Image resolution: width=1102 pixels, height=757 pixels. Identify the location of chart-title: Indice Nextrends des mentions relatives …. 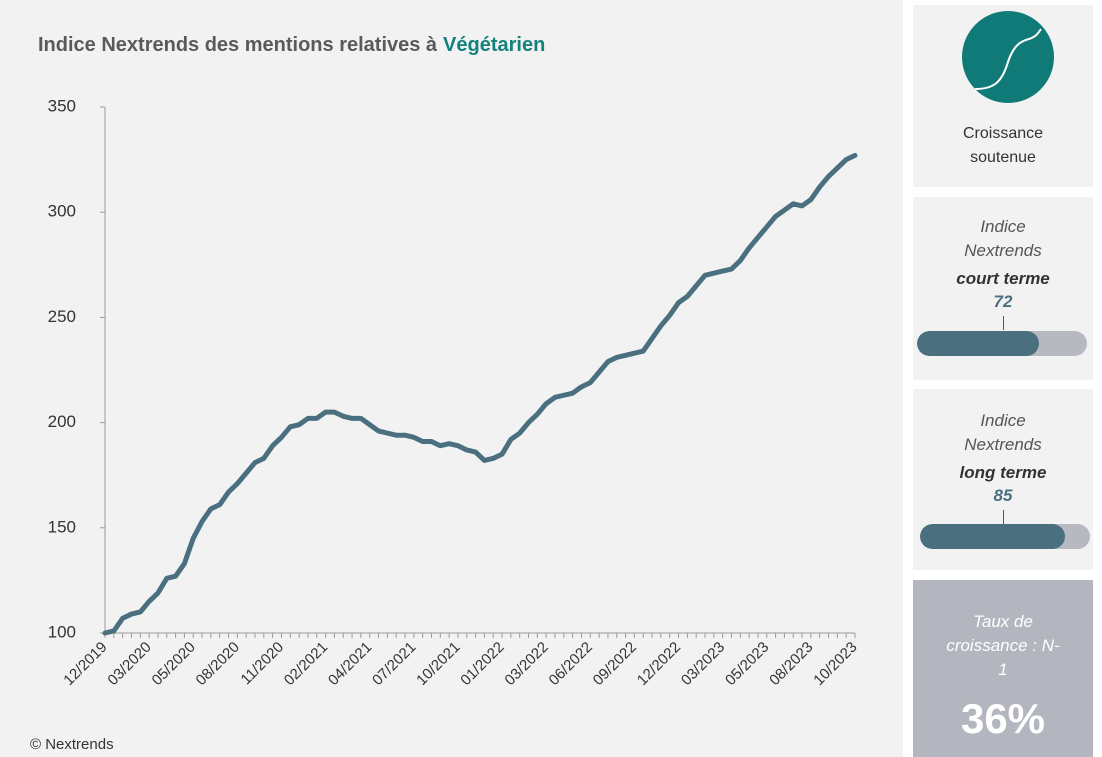
(291, 45).